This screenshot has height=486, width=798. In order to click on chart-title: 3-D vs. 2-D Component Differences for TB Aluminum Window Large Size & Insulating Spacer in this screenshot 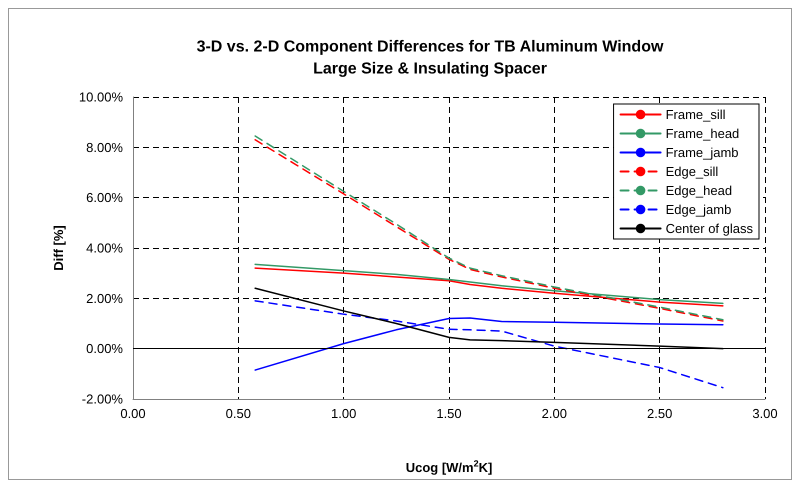, I will do `click(430, 58)`.